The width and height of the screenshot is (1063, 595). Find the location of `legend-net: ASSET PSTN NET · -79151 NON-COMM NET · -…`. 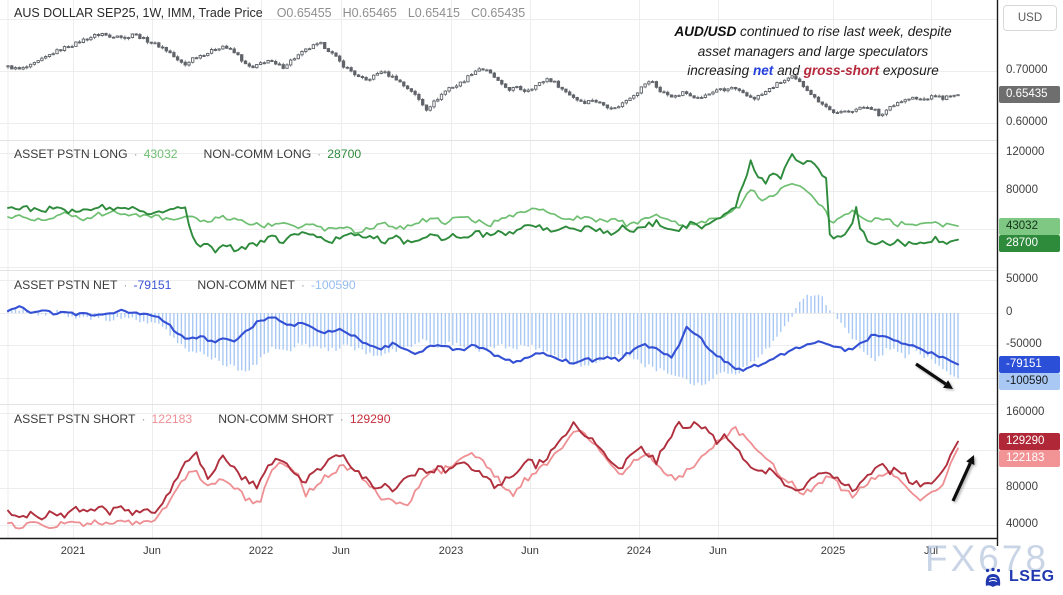

legend-net: ASSET PSTN NET · -79151 NON-COMM NET · -… is located at coordinates (185, 285).